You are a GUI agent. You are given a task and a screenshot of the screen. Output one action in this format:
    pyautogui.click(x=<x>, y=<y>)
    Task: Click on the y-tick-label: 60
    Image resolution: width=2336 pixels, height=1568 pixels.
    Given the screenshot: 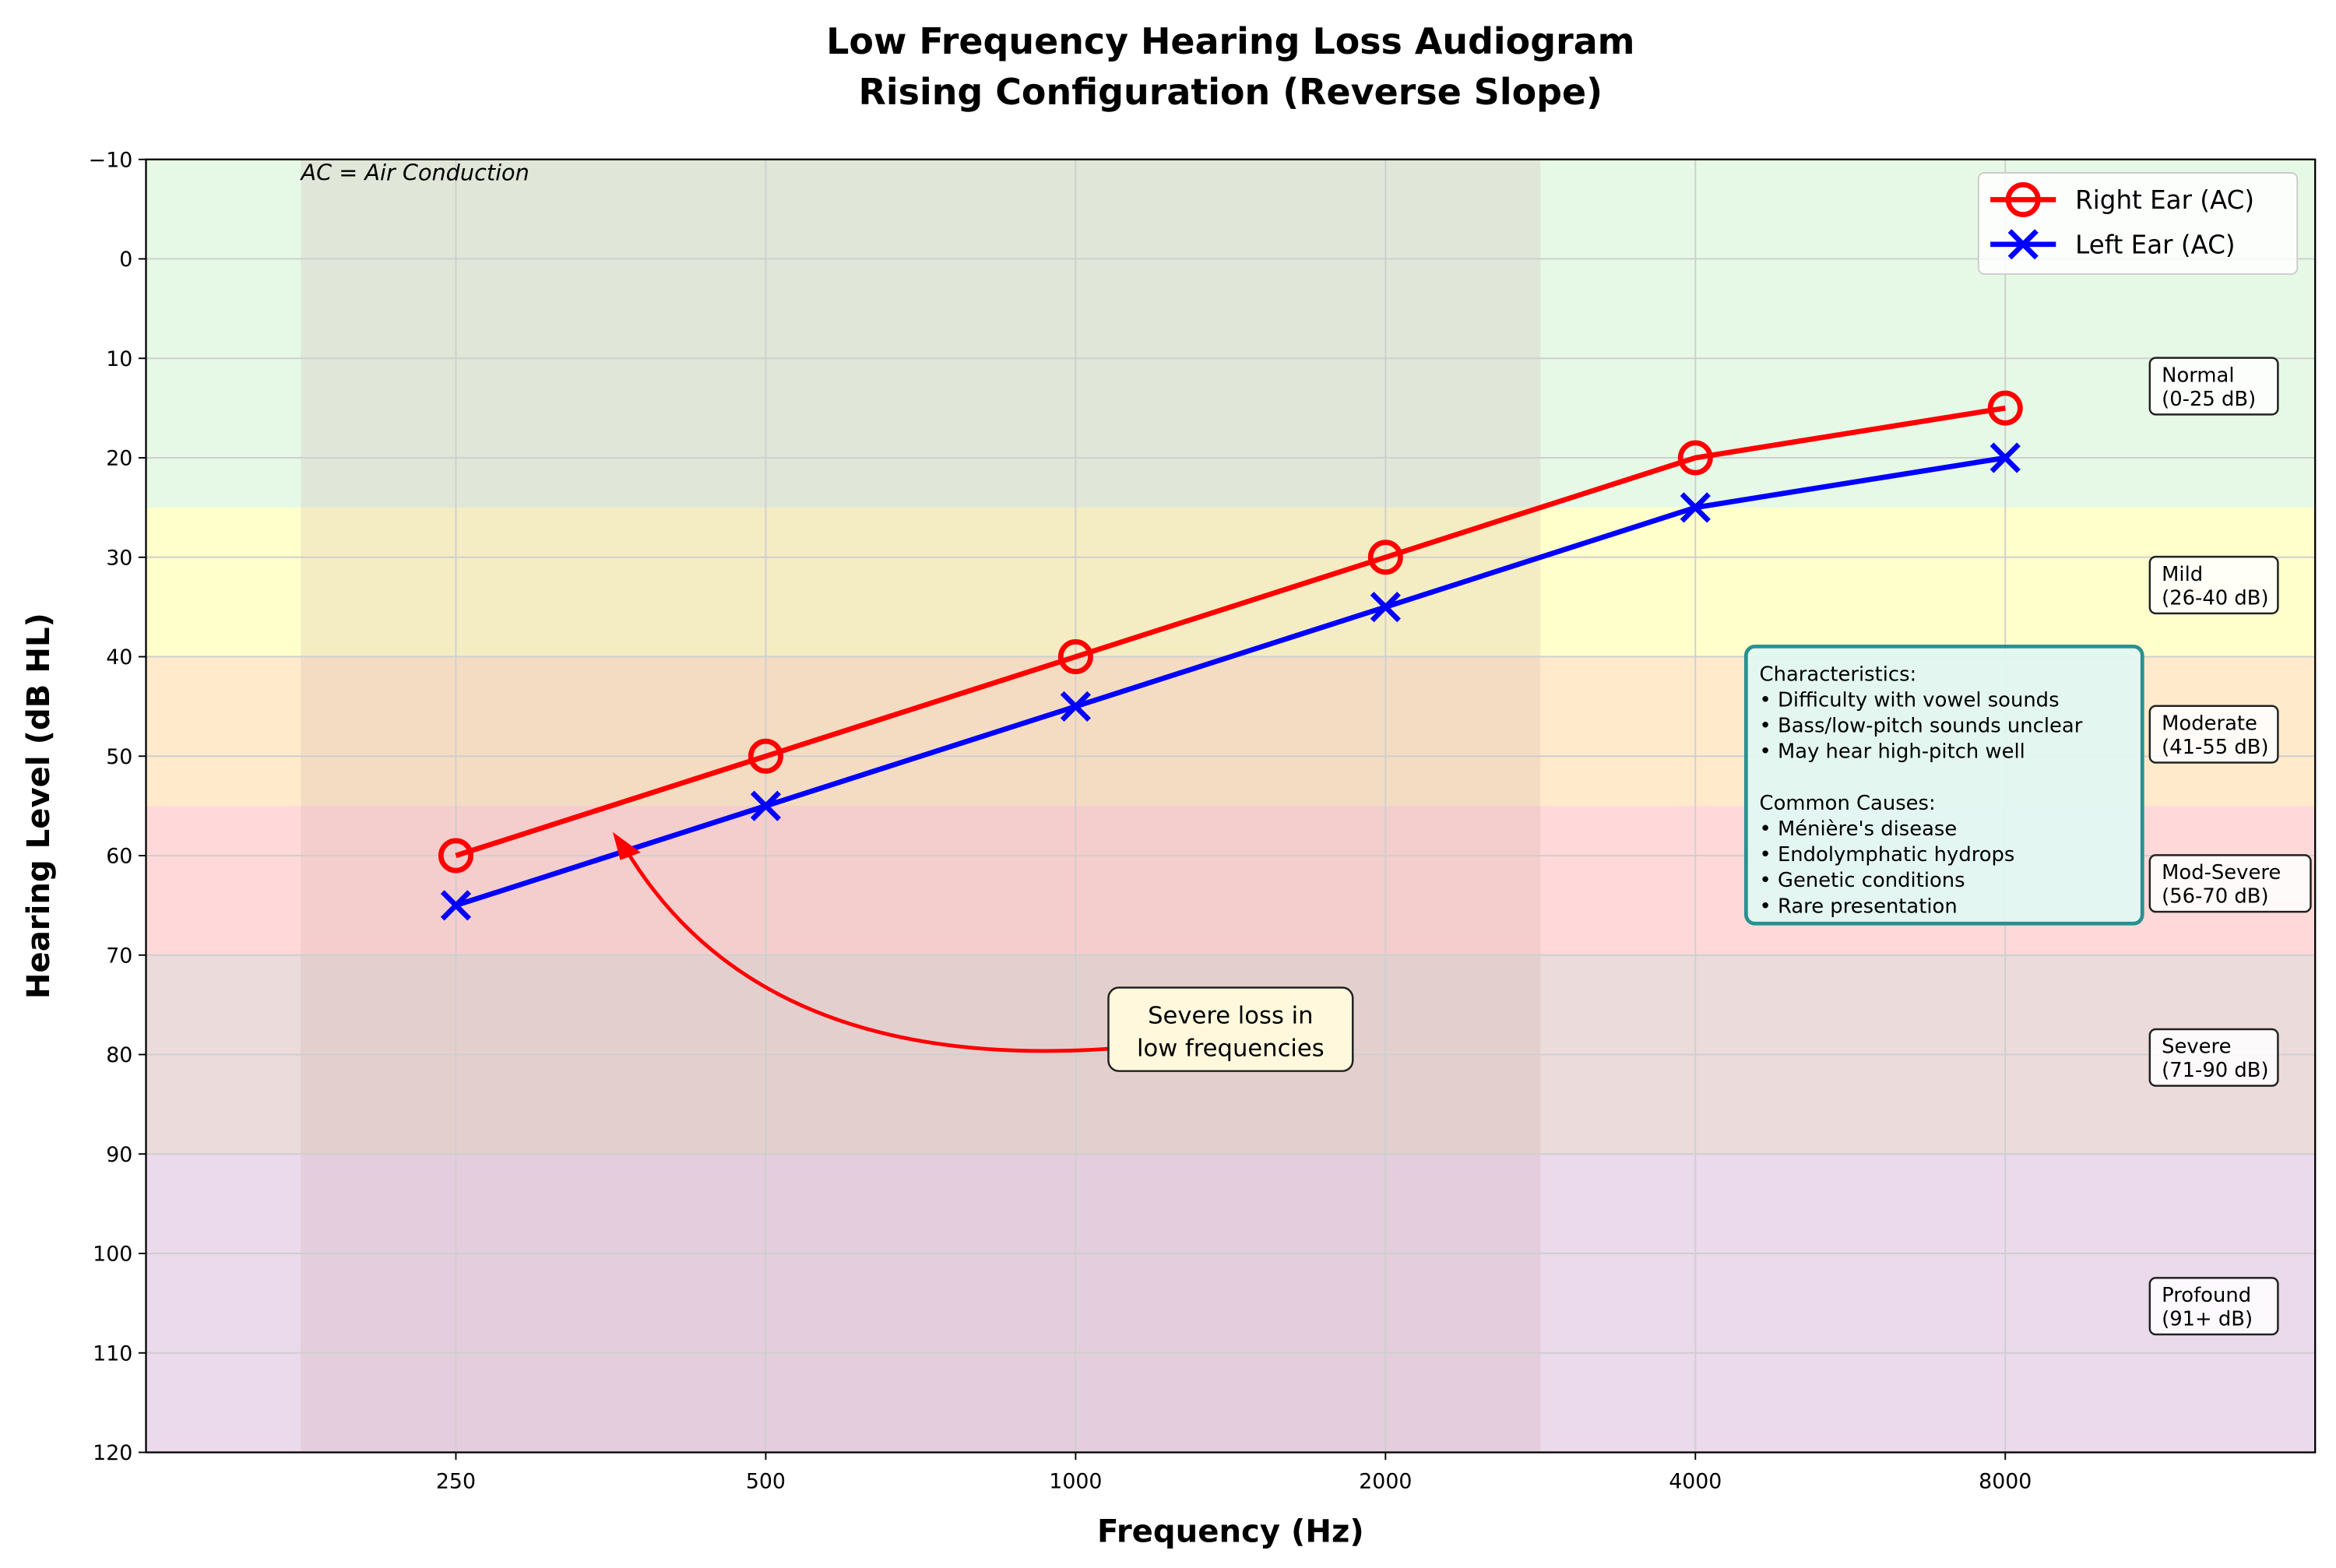 What is the action you would take?
    pyautogui.click(x=119, y=857)
    